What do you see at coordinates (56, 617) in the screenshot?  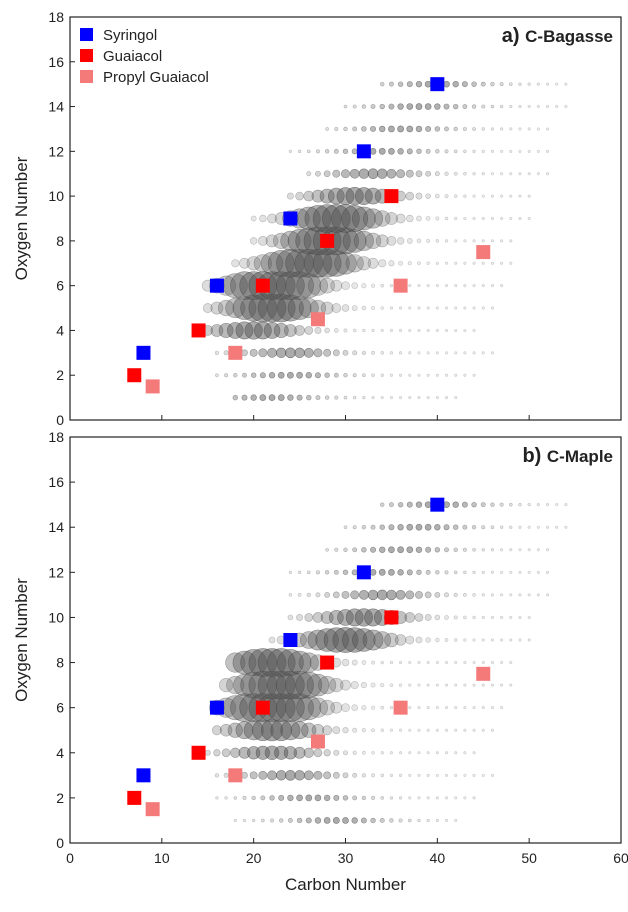 I see `y-tick-label: 10` at bounding box center [56, 617].